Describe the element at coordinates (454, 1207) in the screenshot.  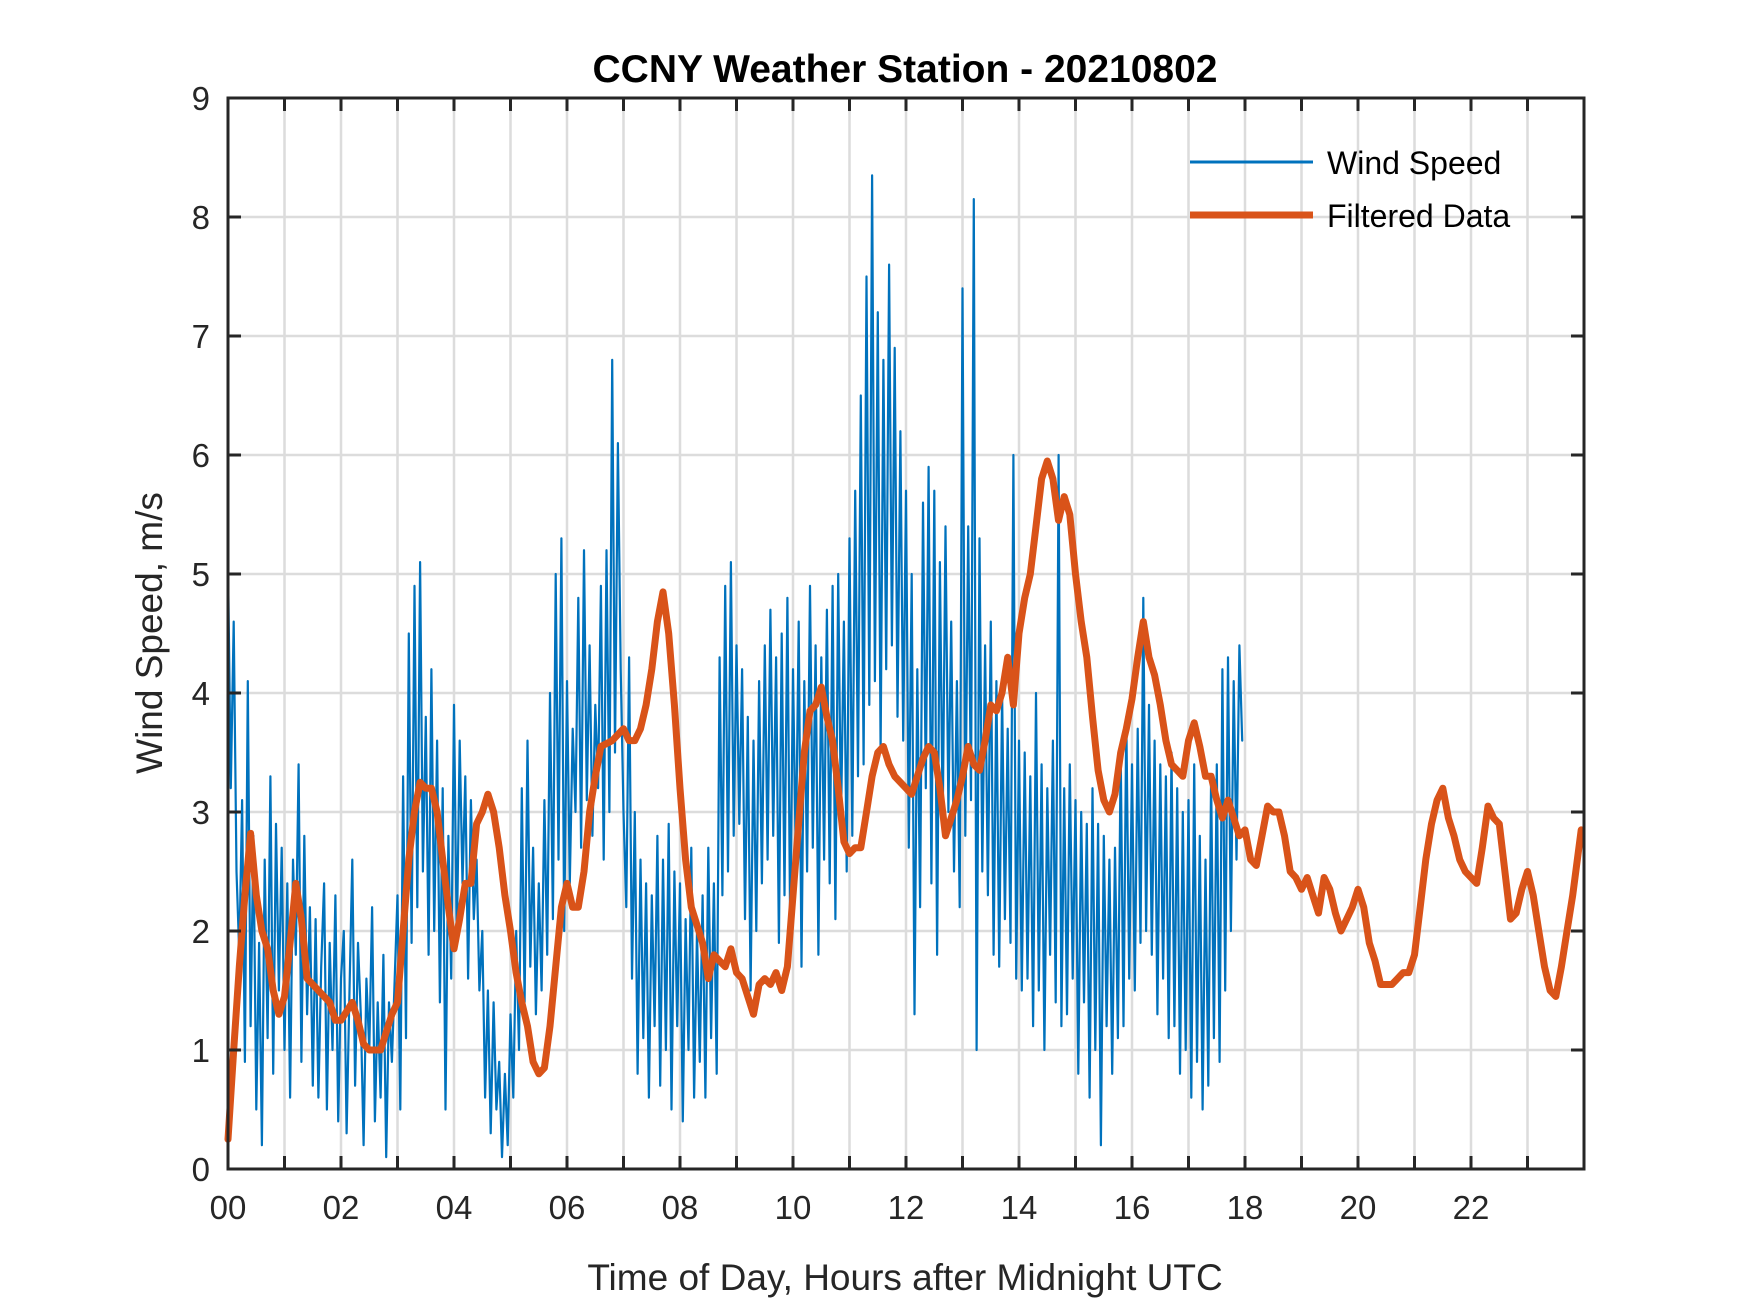
I see `x-tick-label: 04` at that location.